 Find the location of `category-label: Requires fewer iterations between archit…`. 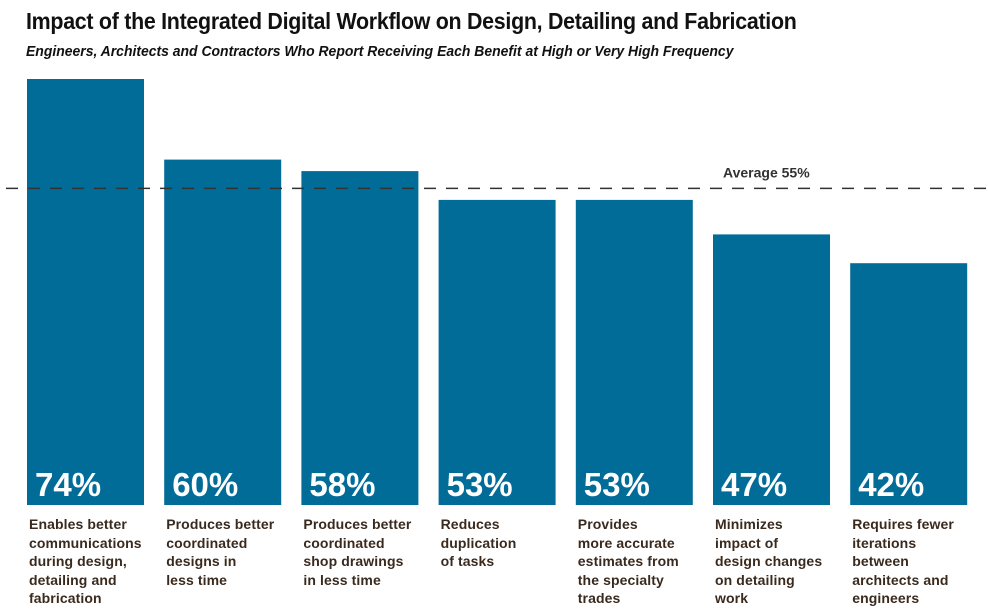

category-label: Requires fewer iterations between archit… is located at coordinates (903, 561).